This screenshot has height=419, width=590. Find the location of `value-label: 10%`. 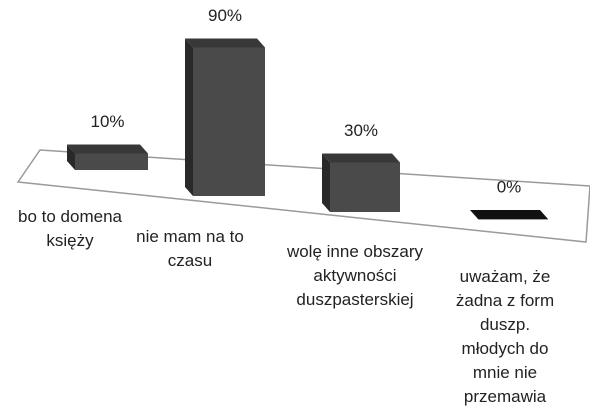

value-label: 10% is located at coordinates (107, 121).